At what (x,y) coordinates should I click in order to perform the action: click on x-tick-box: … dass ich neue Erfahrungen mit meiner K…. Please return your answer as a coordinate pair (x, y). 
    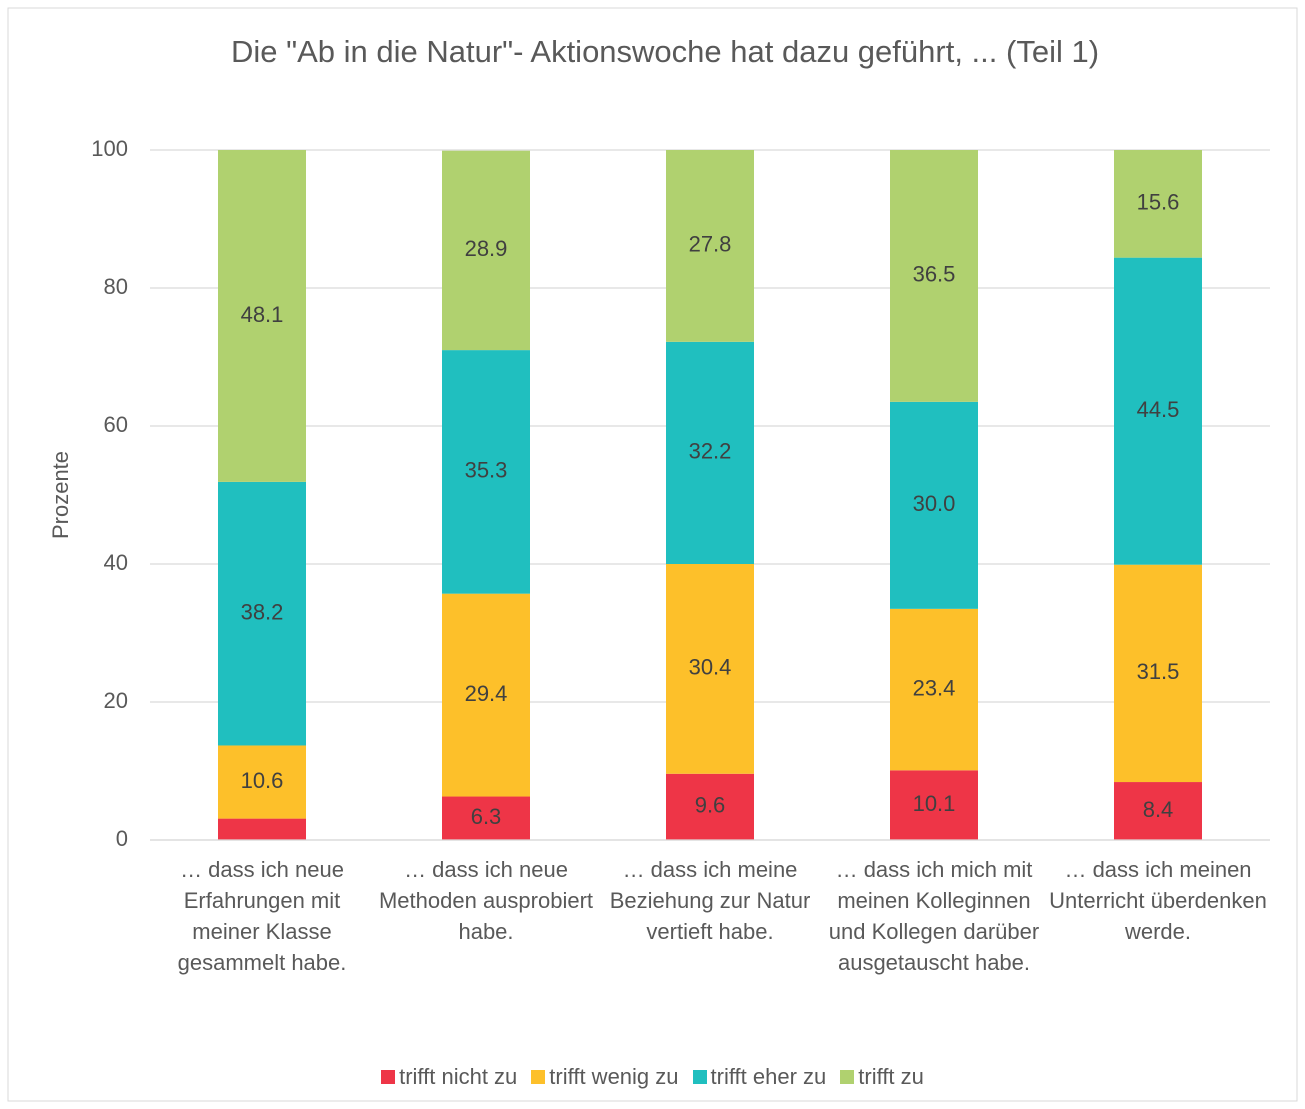
    Looking at the image, I should click on (262, 916).